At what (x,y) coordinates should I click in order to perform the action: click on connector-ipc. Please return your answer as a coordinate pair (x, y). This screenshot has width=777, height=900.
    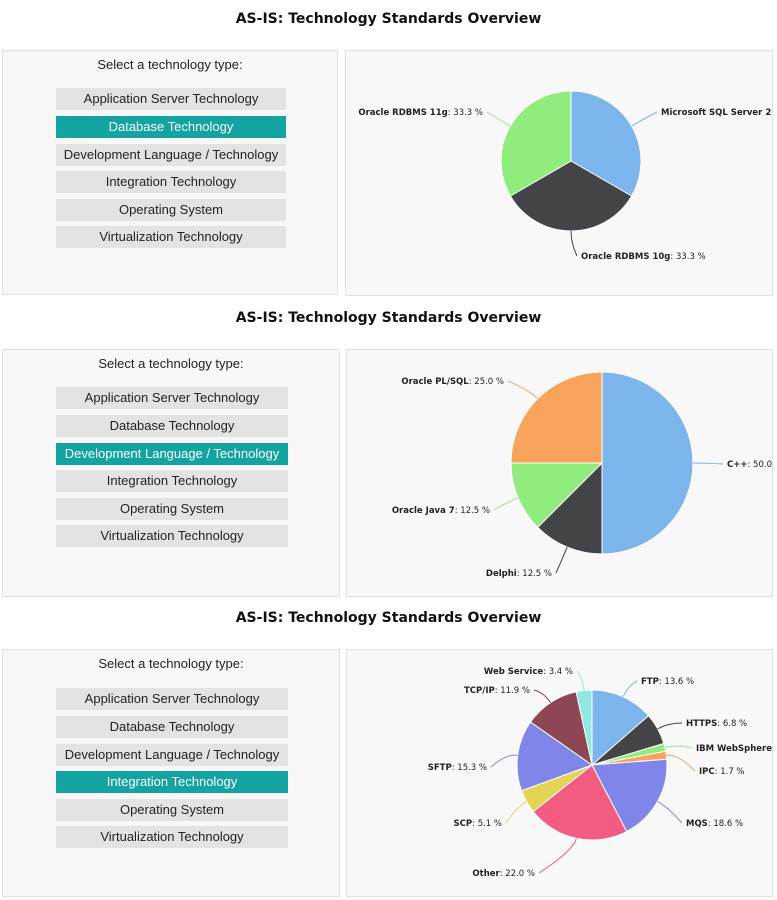
    Looking at the image, I should click on (681, 763).